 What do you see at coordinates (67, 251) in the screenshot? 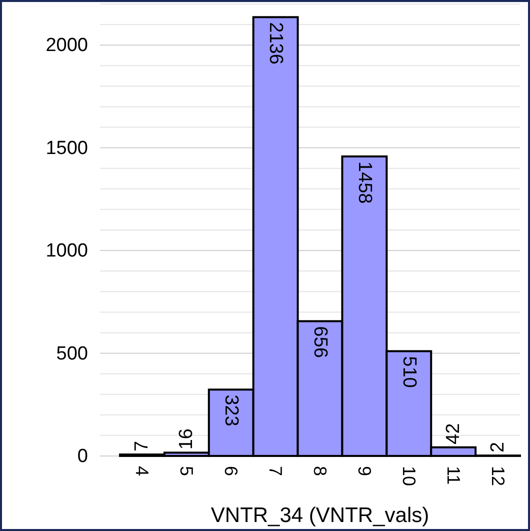
I see `y-tick-label: 1000` at bounding box center [67, 251].